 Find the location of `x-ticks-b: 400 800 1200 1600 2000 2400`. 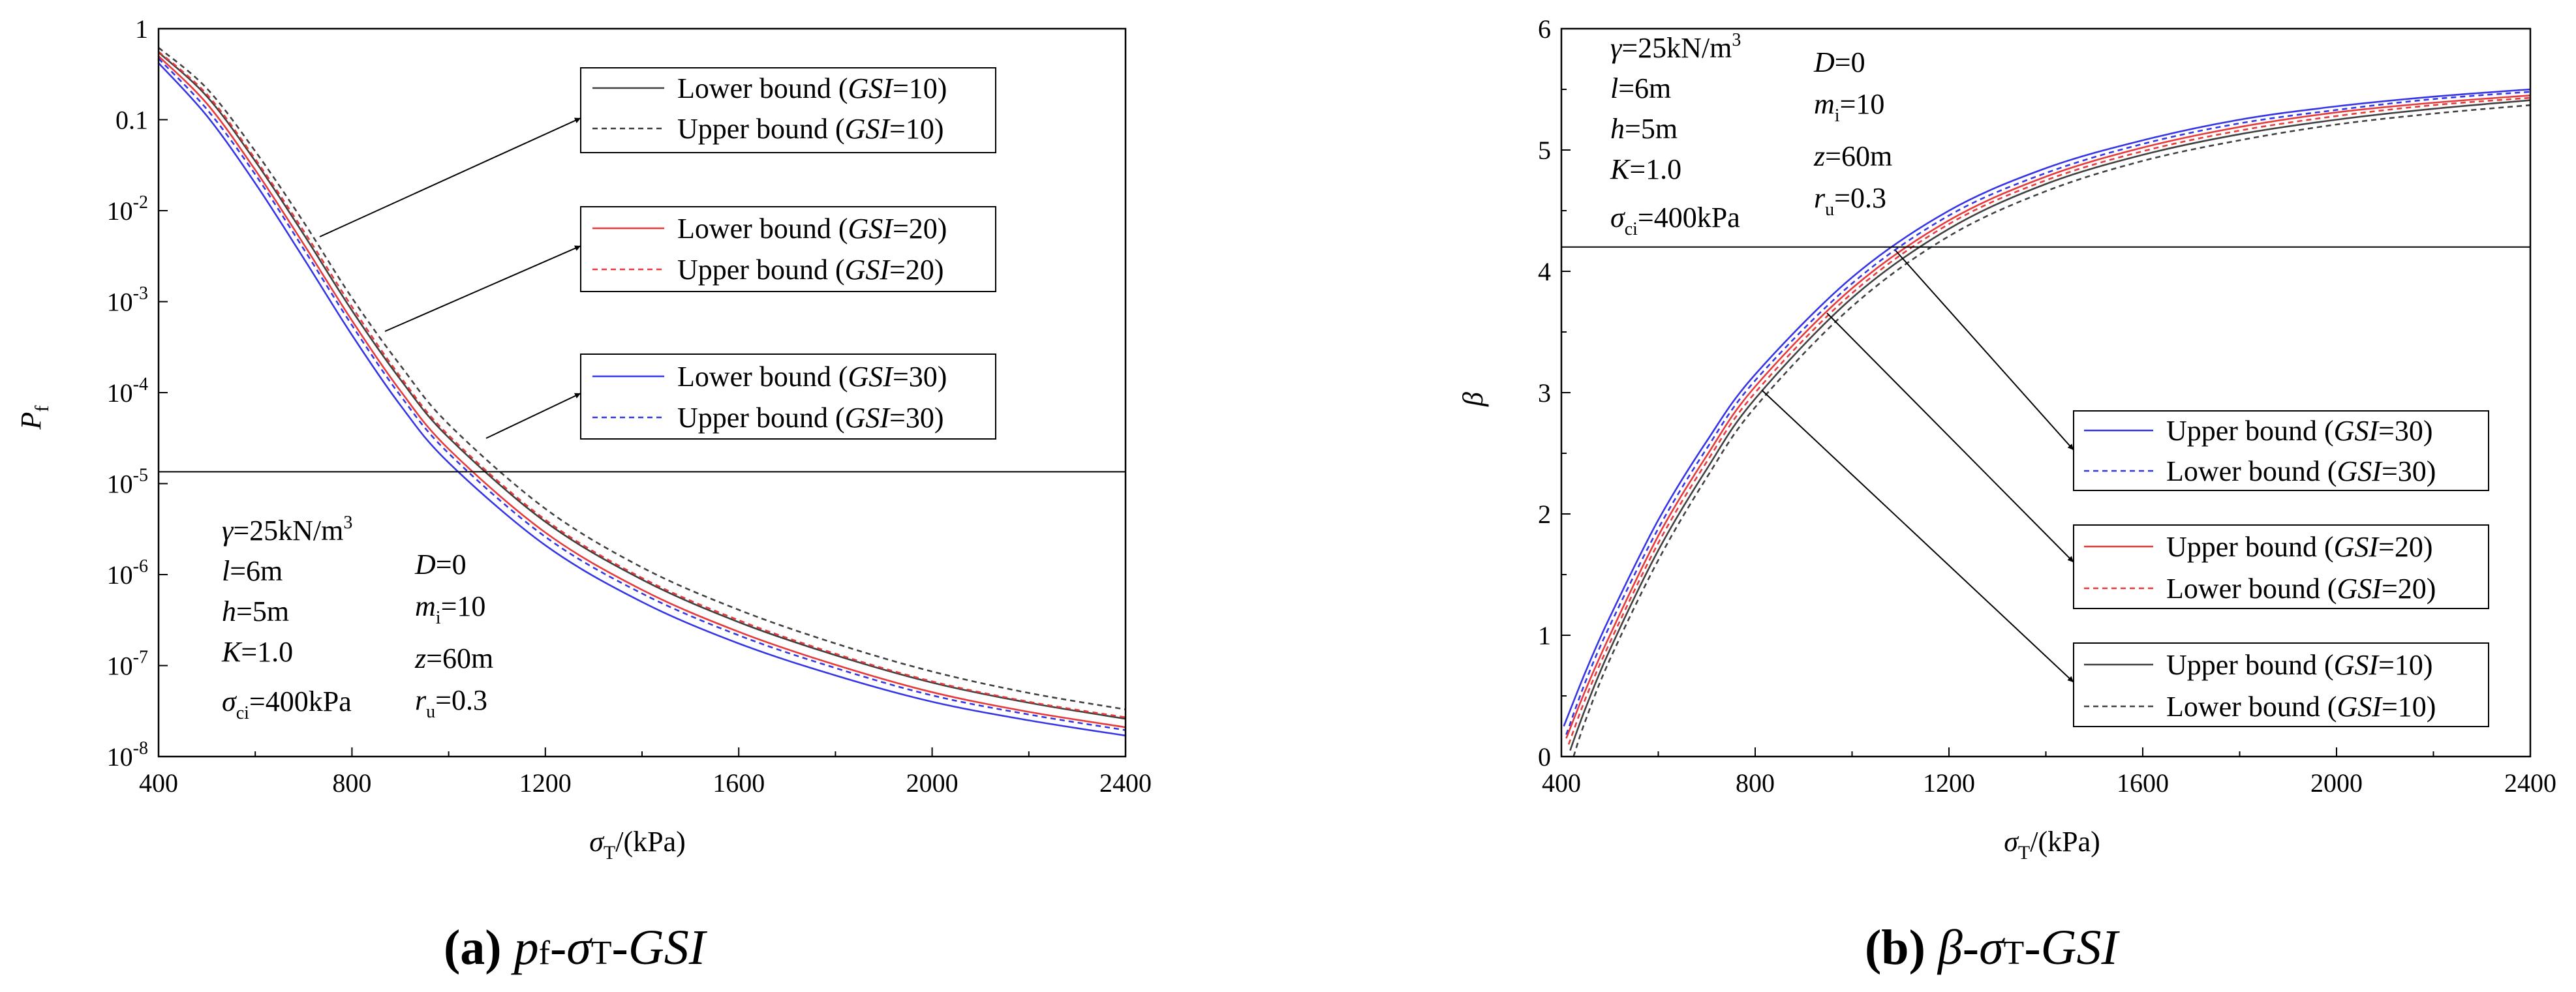

x-ticks-b: 400 800 1200 1600 2000 2400 is located at coordinates (2049, 772).